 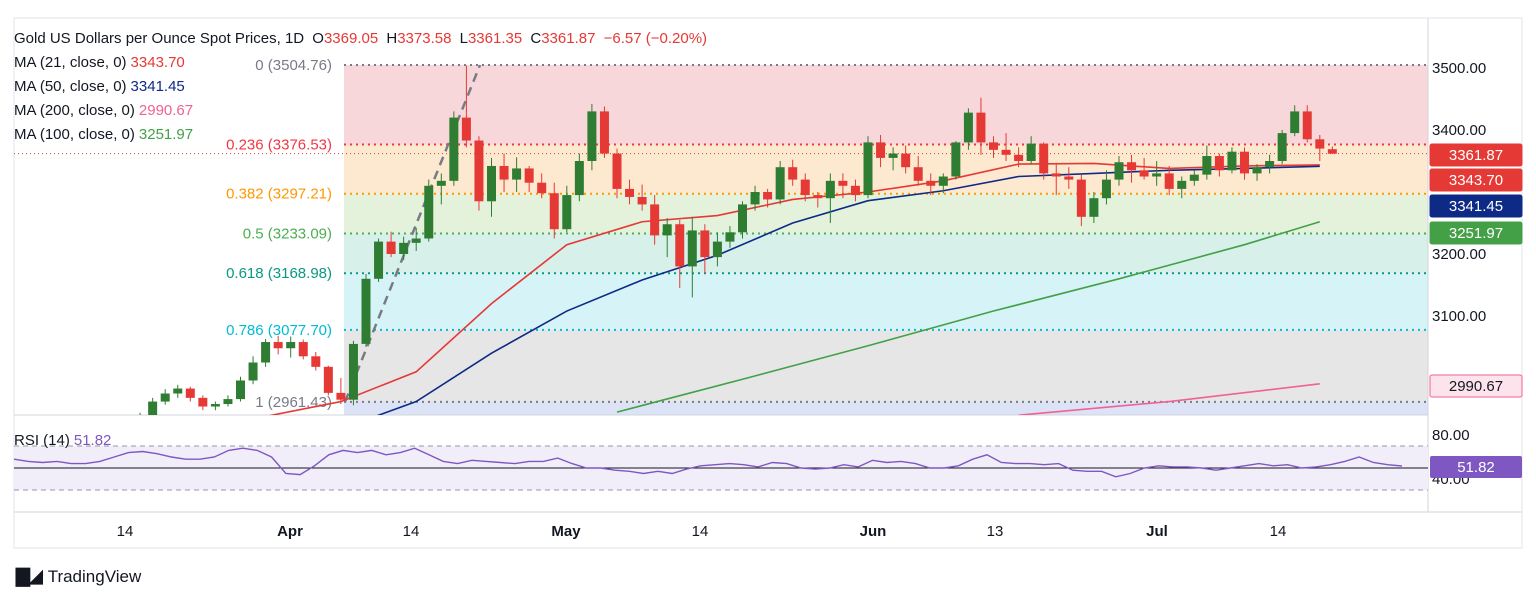 What do you see at coordinates (94, 576) in the screenshot?
I see `brand-name: TradingView` at bounding box center [94, 576].